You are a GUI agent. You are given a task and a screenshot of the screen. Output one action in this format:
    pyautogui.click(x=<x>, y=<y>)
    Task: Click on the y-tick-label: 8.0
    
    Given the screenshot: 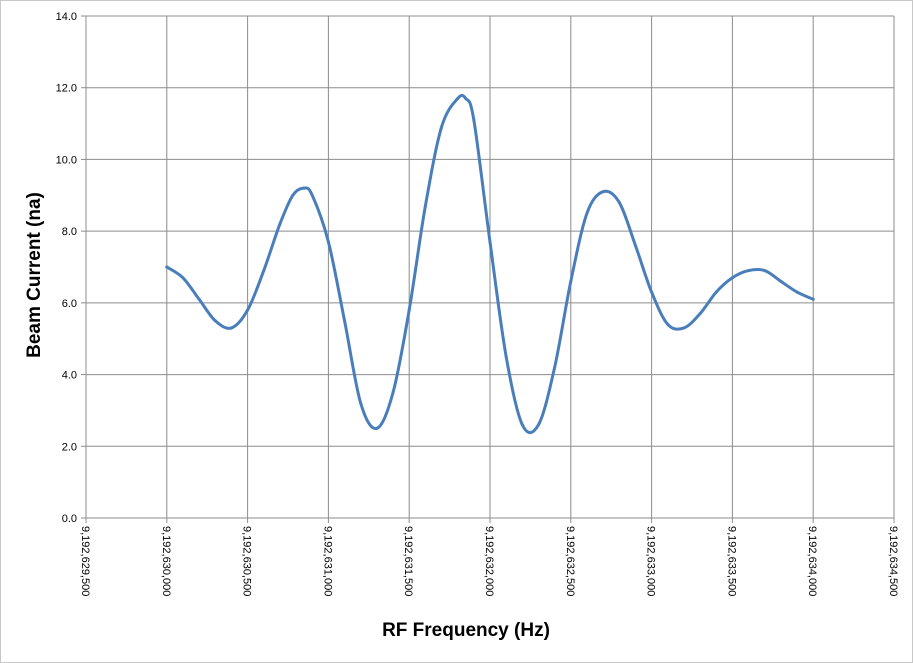 What is the action you would take?
    pyautogui.click(x=69, y=232)
    